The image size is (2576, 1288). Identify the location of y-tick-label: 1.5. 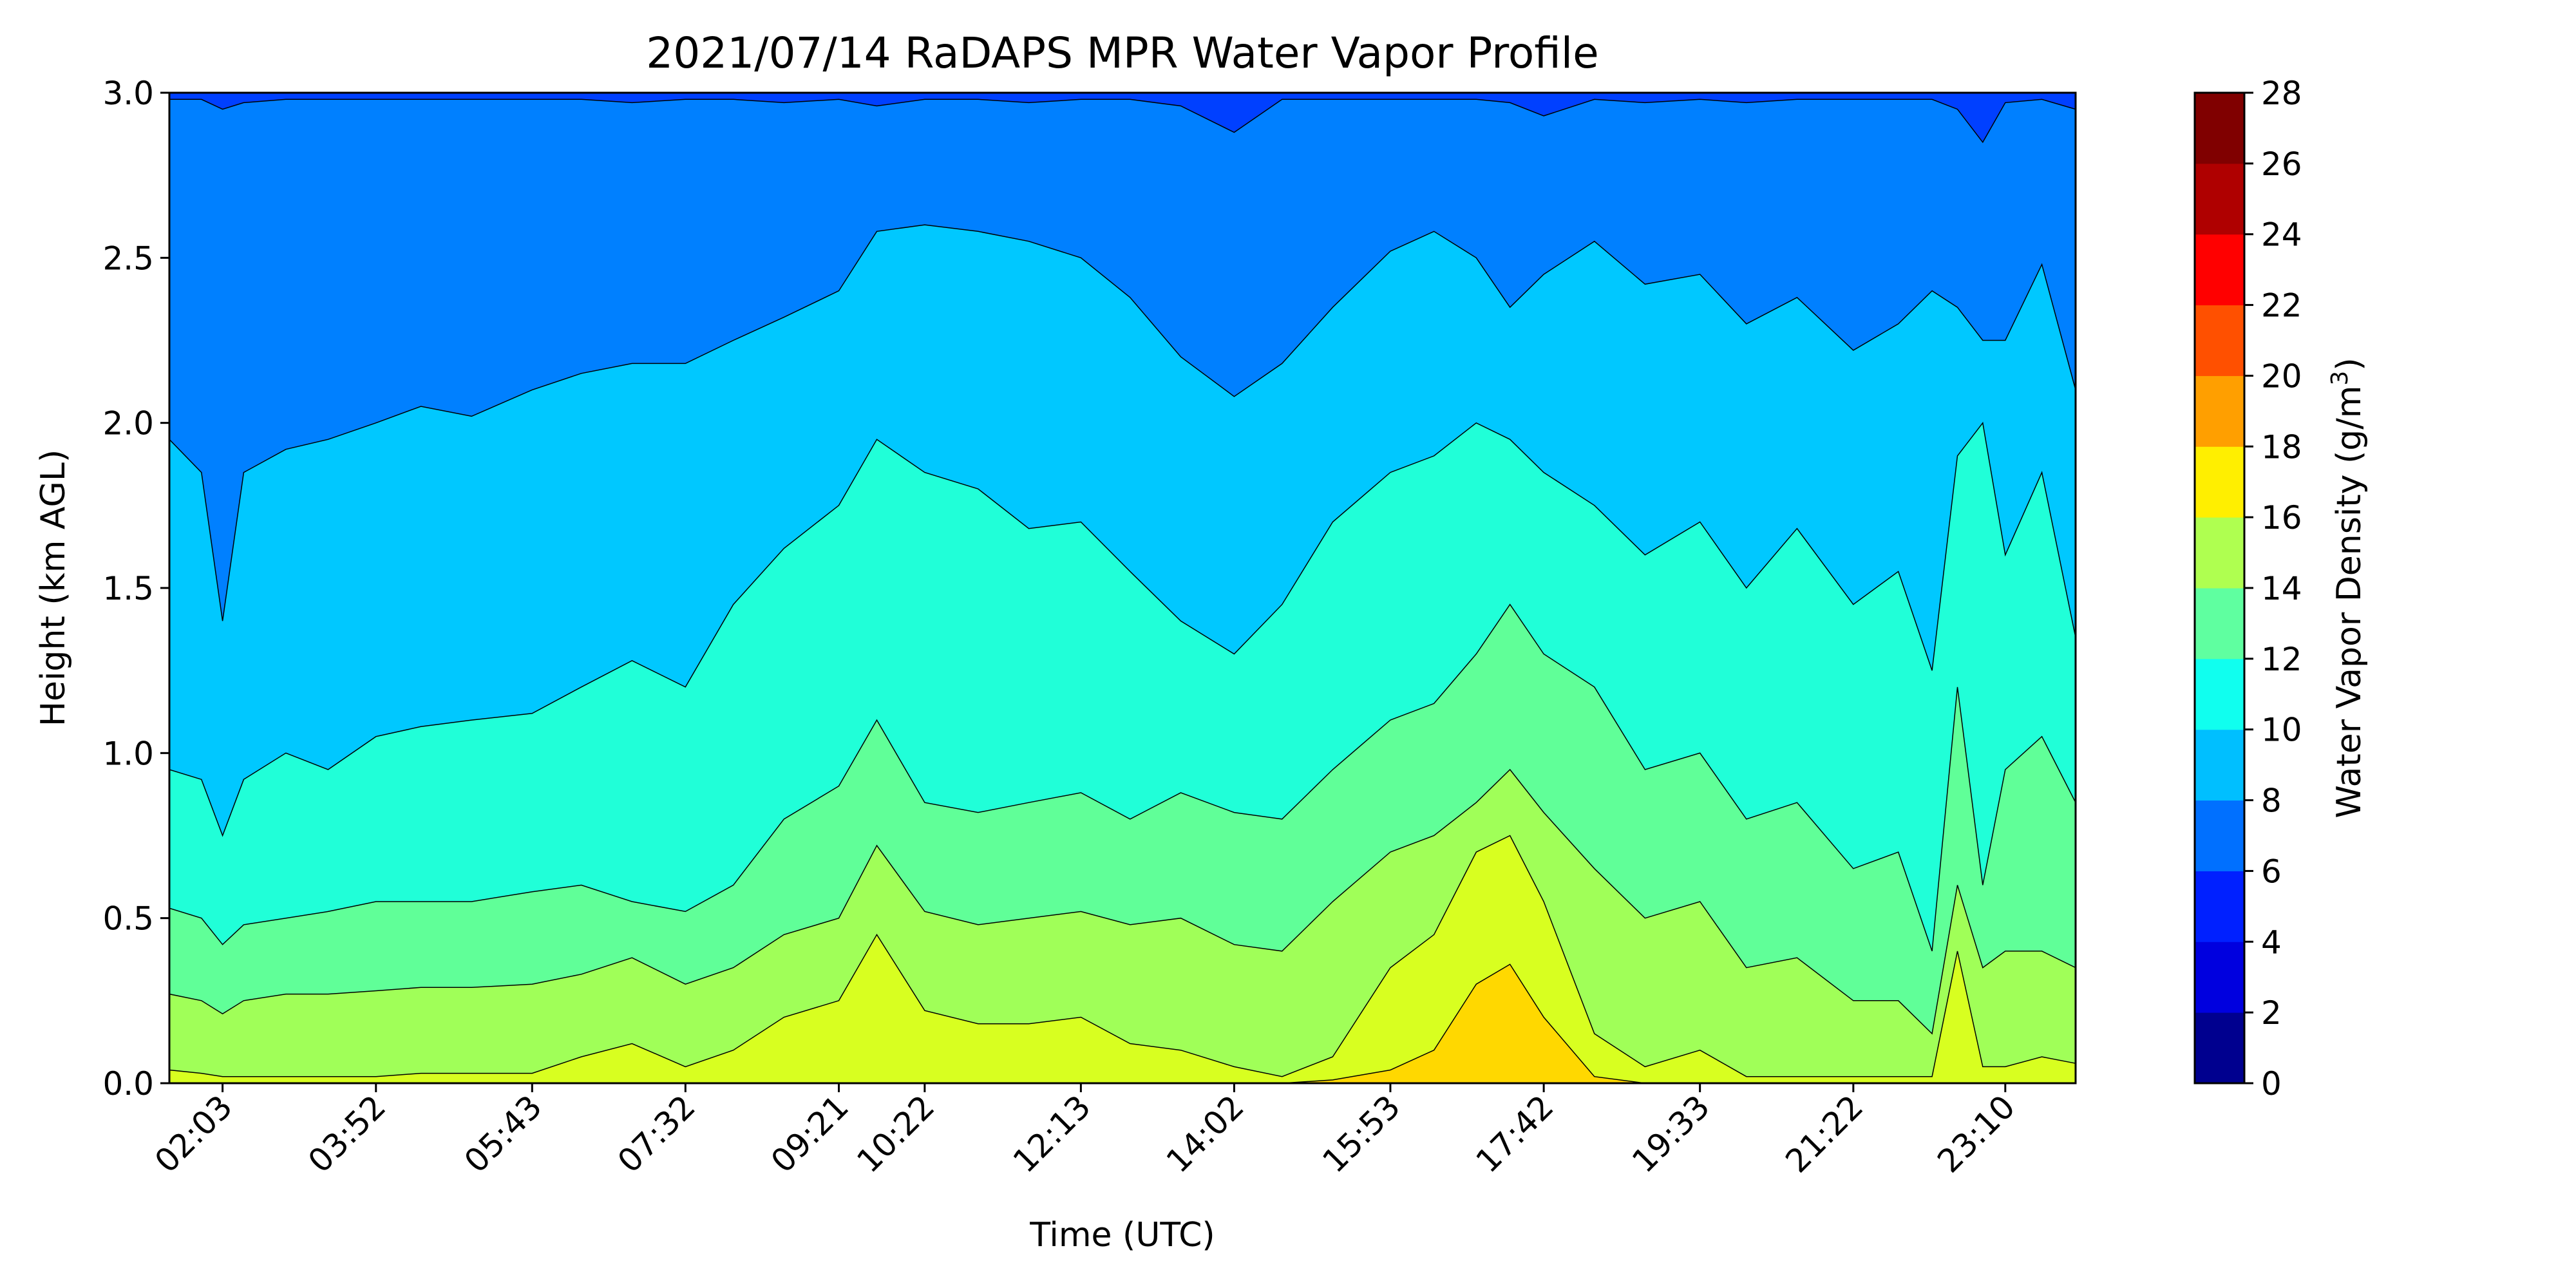
(128, 588).